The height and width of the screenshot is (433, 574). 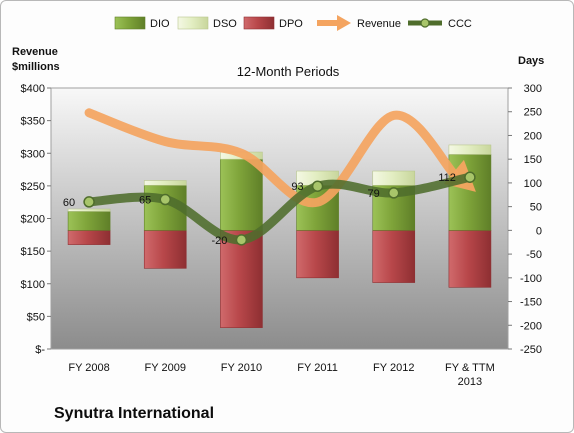 What do you see at coordinates (374, 194) in the screenshot?
I see `ccc-data-label: 79` at bounding box center [374, 194].